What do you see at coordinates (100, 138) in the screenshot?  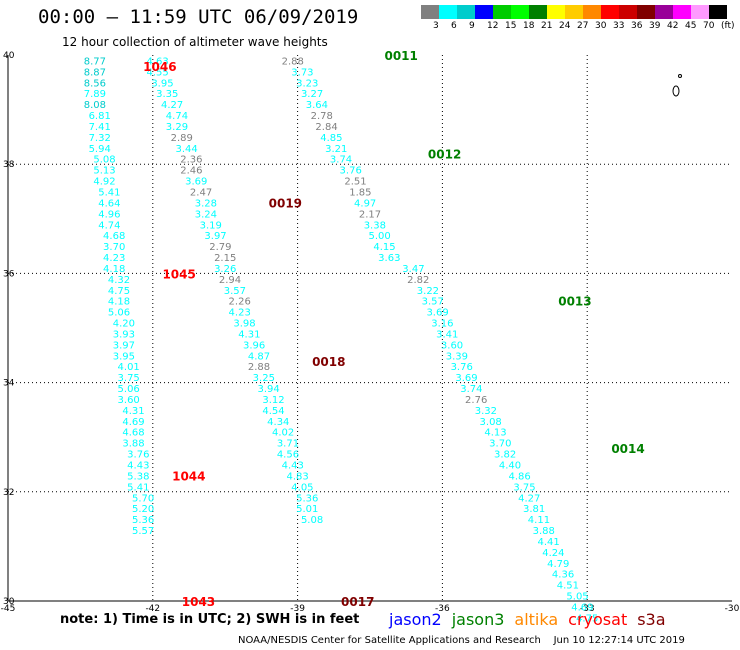 I see `wave-height-value-cryosat: 7.32` at bounding box center [100, 138].